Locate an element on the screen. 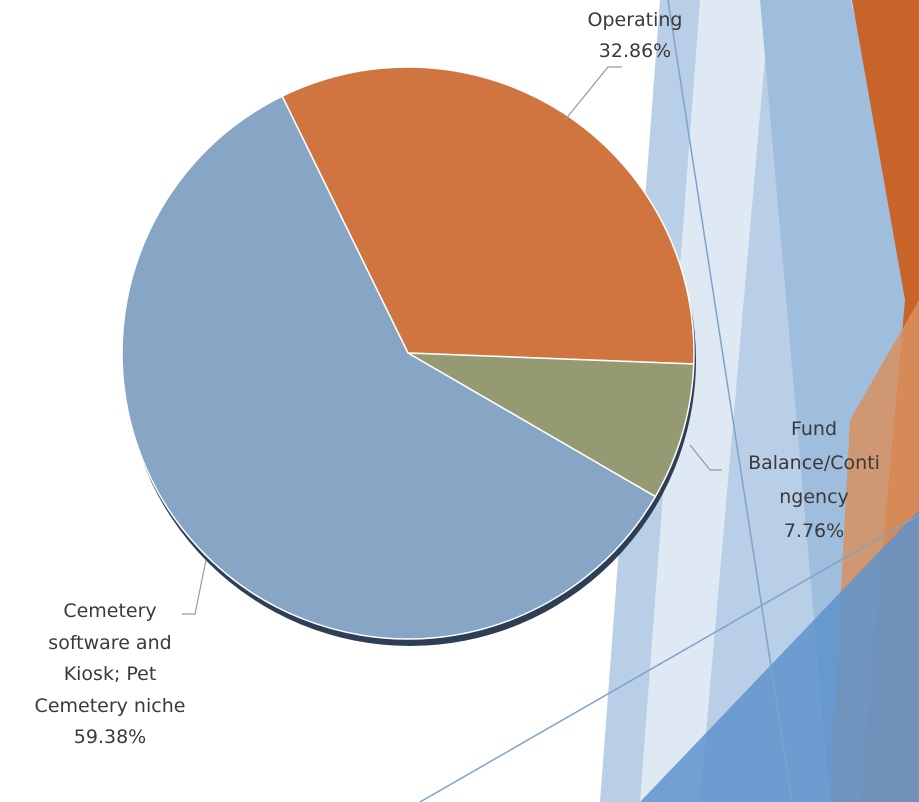 The width and height of the screenshot is (919, 802). pie-slice is located at coordinates (551, 425).